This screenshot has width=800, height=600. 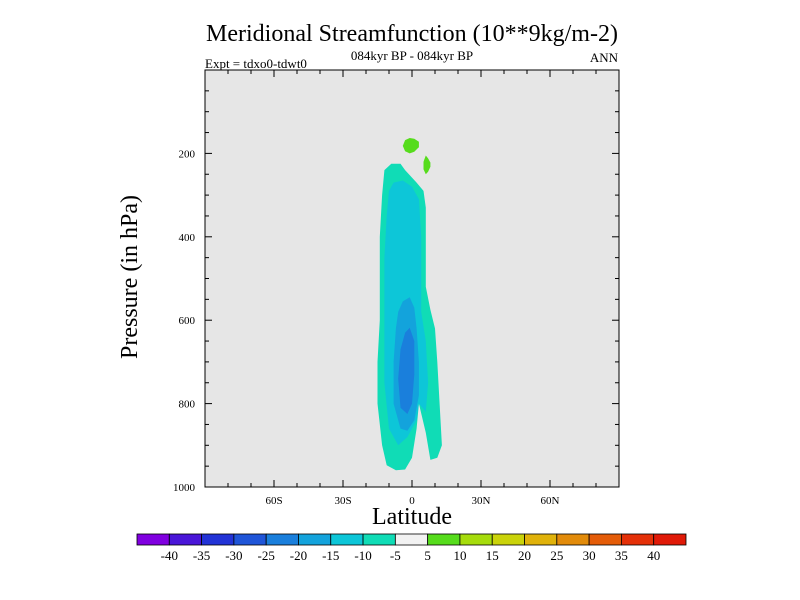 What do you see at coordinates (604, 57) in the screenshot?
I see `season-label: ANN` at bounding box center [604, 57].